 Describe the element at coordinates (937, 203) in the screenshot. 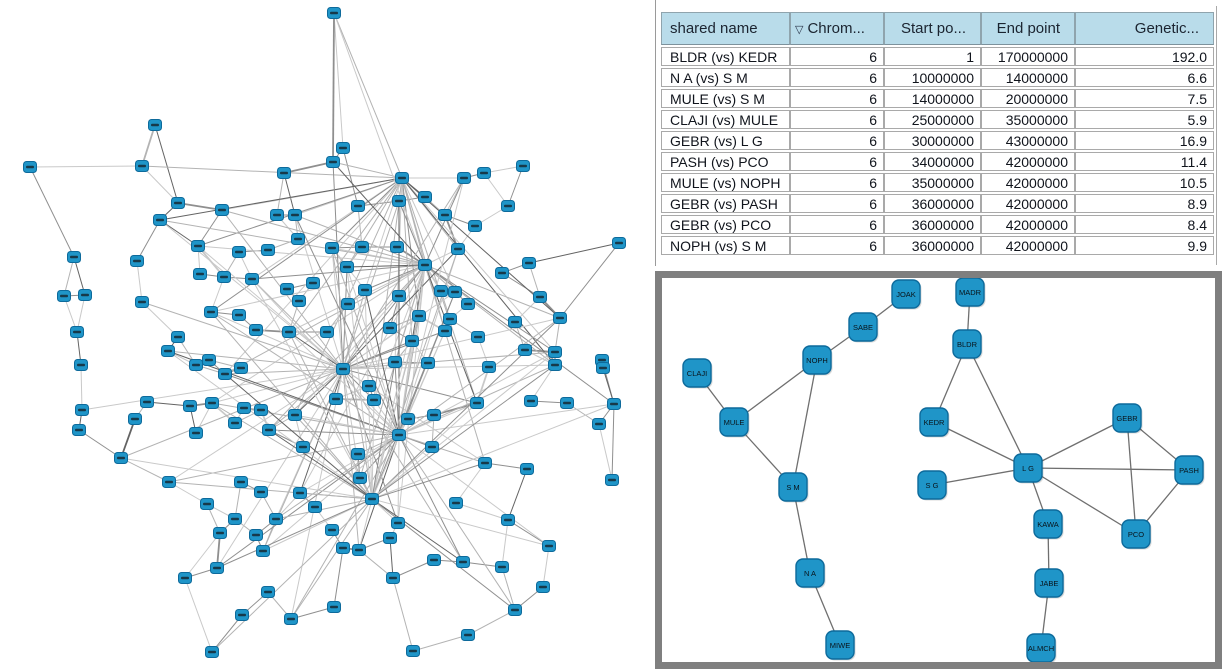

I see `table-row: GEBR (vs) PASH 6 36000000 42000000 8.9` at that location.